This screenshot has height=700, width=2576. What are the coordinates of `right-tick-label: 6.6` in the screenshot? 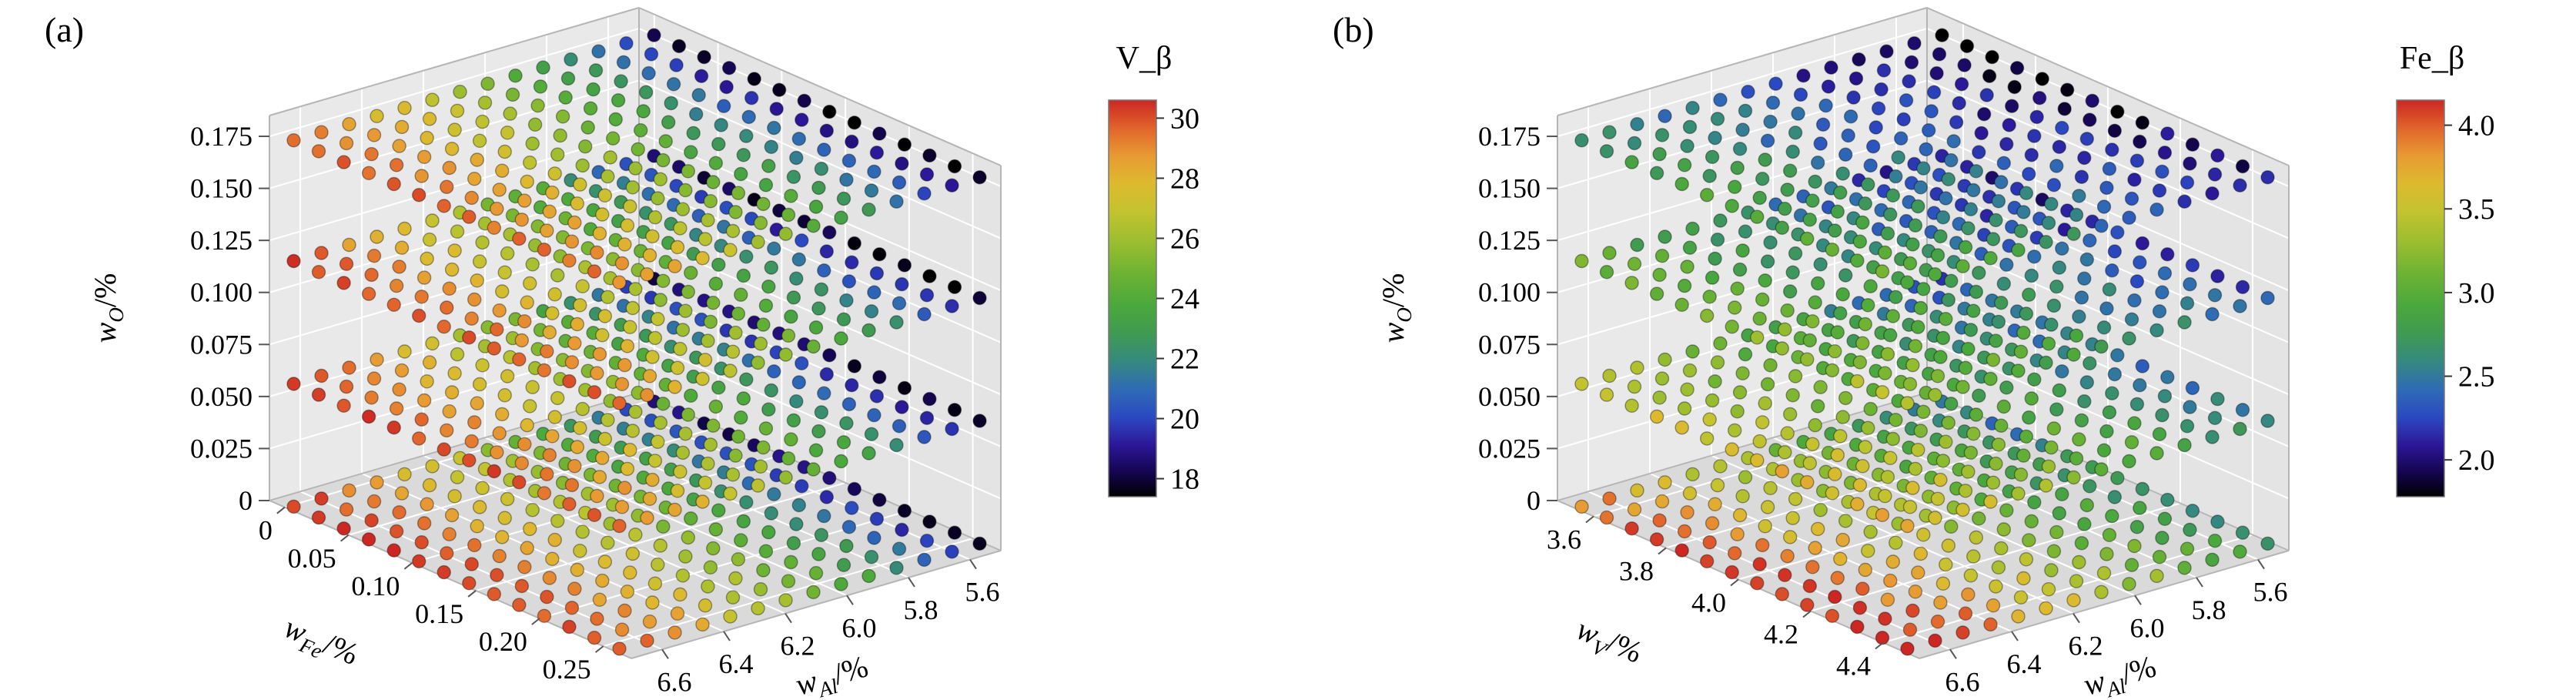 It's located at (674, 681).